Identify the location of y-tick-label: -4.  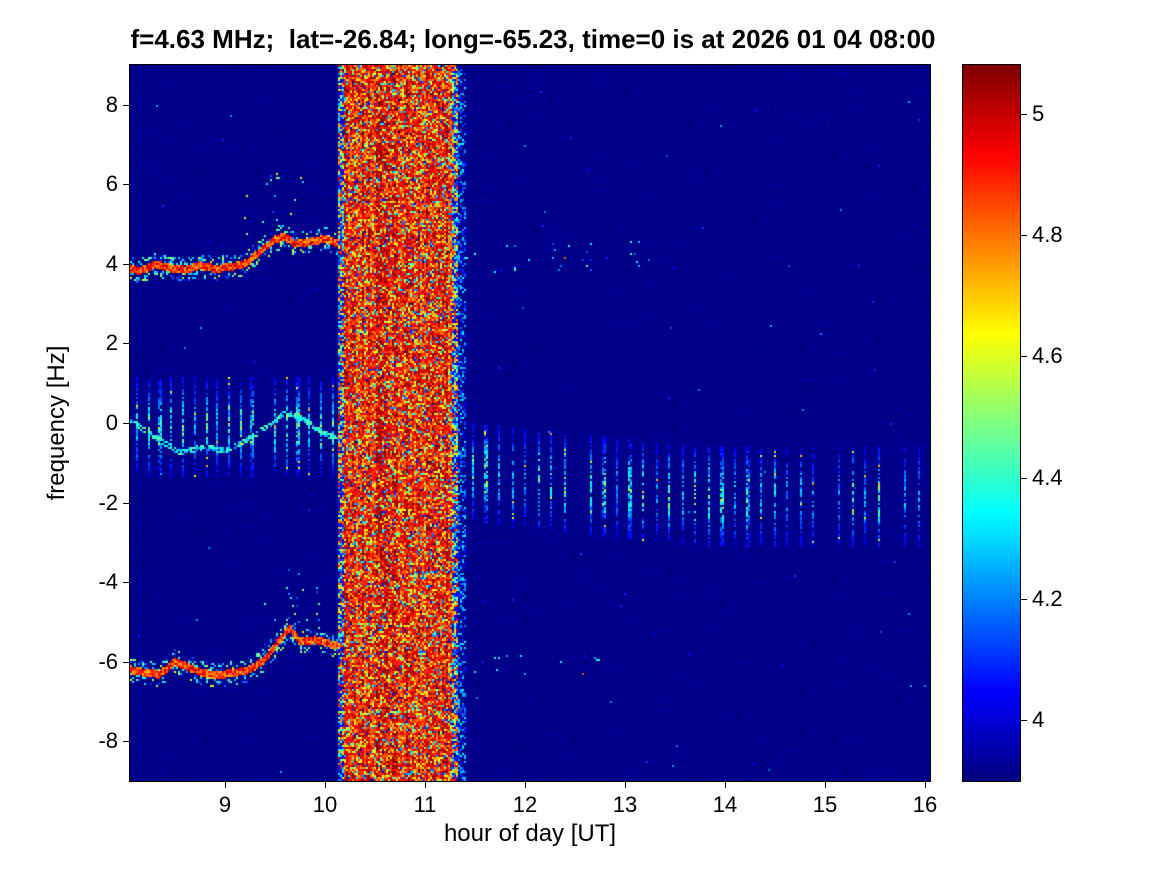
(108, 582).